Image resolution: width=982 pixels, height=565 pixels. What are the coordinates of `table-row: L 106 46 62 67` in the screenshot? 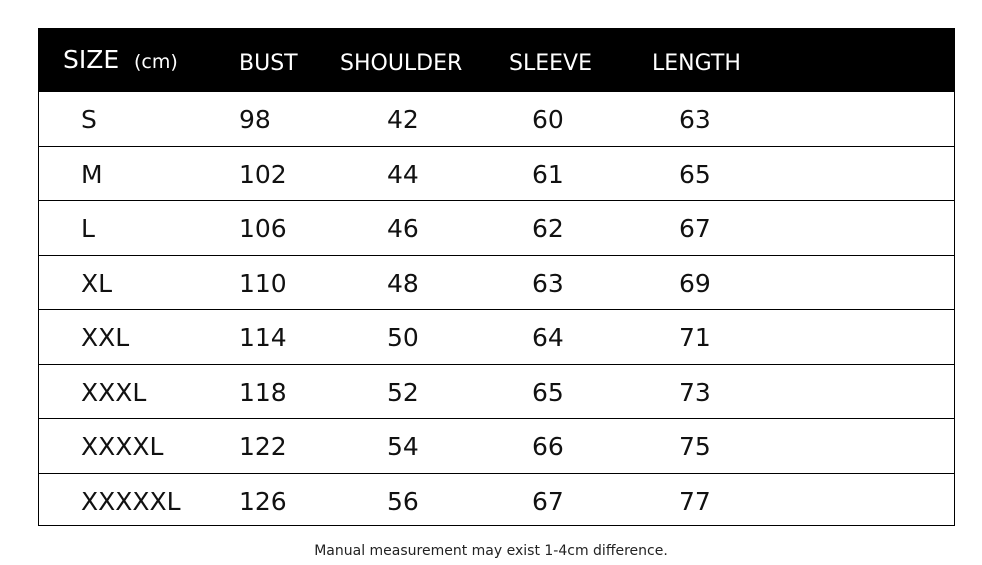 It's located at (496, 227).